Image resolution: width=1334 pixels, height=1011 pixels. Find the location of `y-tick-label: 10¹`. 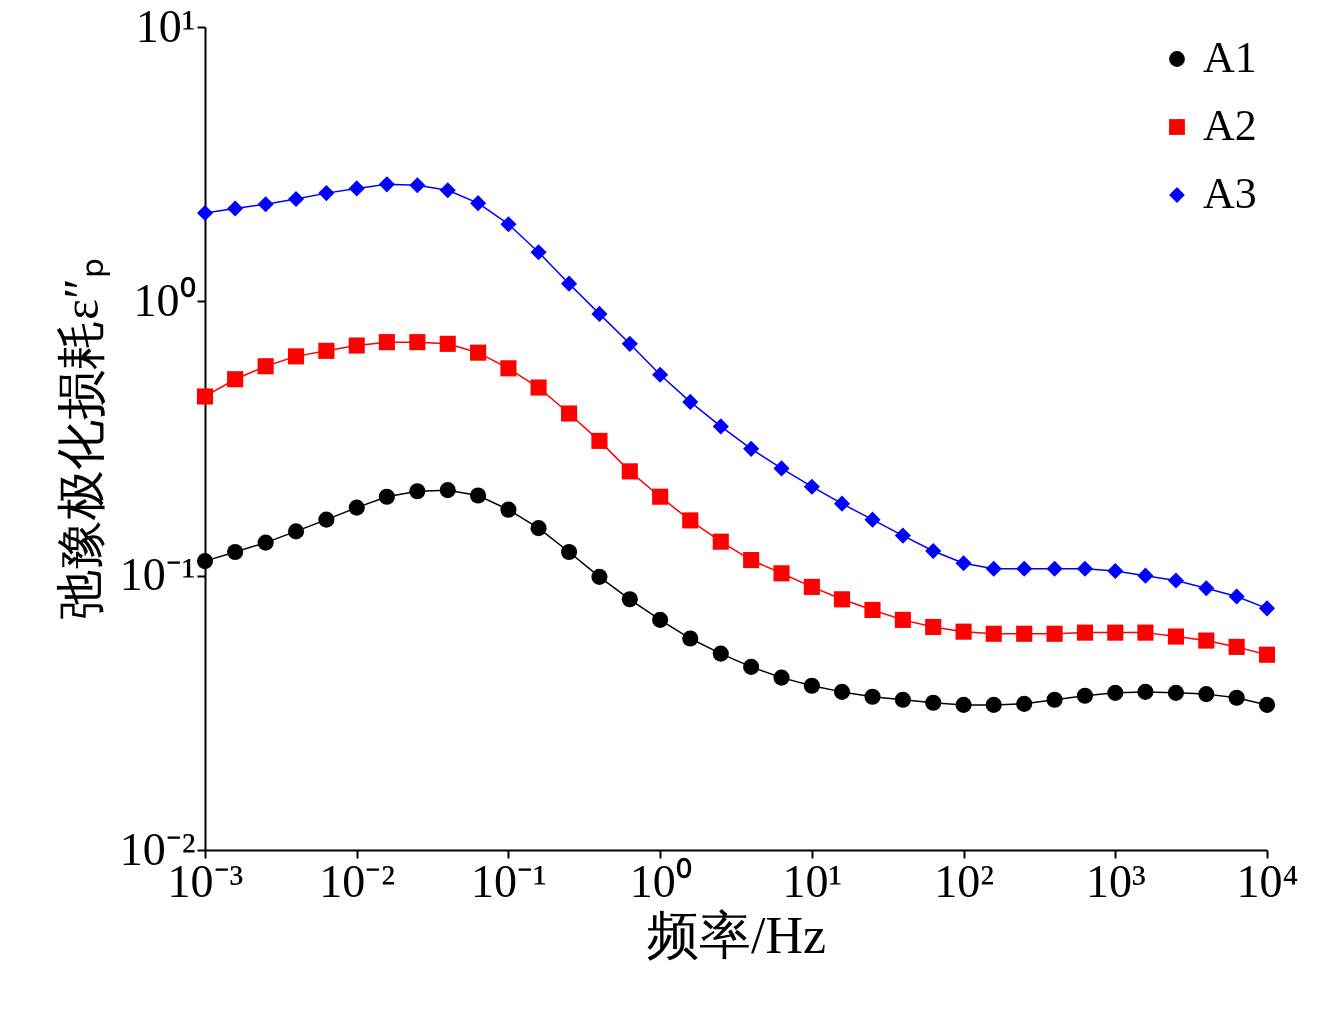

y-tick-label: 10¹ is located at coordinates (165, 26).